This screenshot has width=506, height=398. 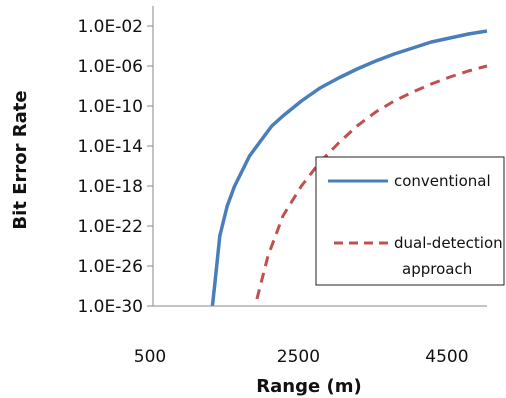 I want to click on legend-box, so click(x=410, y=221).